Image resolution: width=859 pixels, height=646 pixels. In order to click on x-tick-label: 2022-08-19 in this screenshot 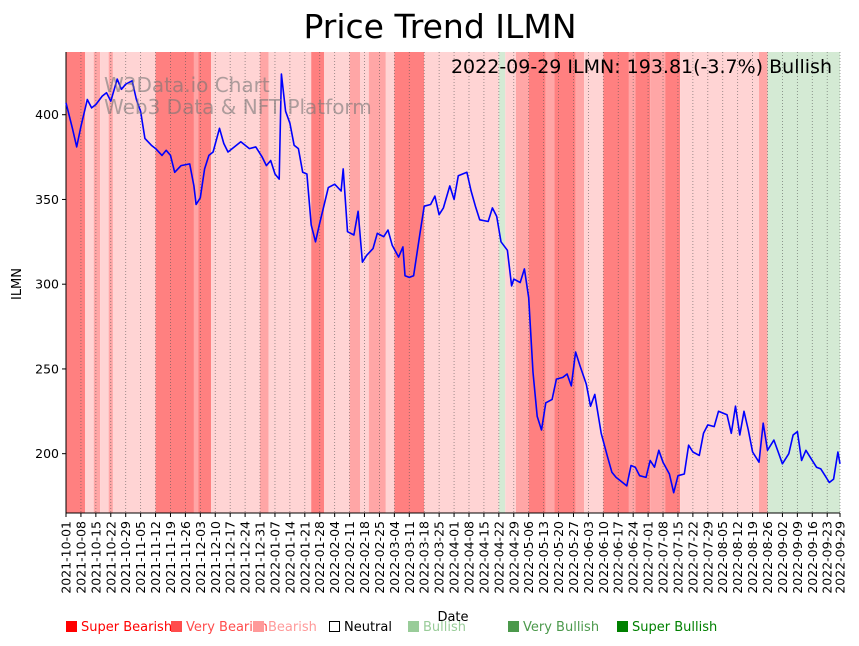, I will do `click(752, 557)`.